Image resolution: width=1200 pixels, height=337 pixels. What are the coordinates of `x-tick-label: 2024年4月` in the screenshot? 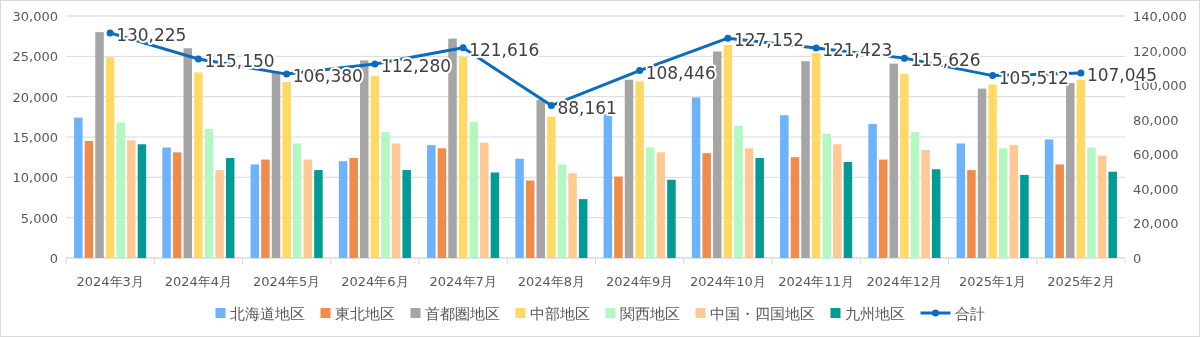 It's located at (198, 281).